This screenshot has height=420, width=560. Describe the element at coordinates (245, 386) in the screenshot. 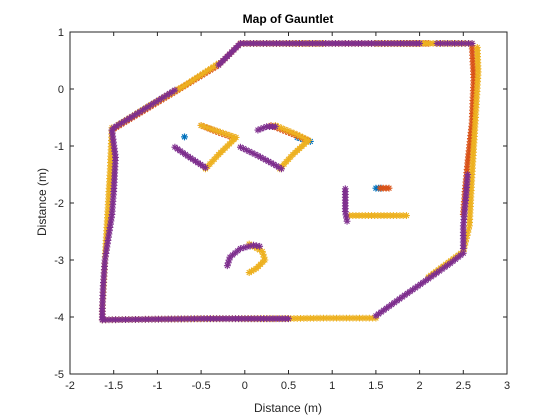

I see `x-tick-label: 0` at that location.